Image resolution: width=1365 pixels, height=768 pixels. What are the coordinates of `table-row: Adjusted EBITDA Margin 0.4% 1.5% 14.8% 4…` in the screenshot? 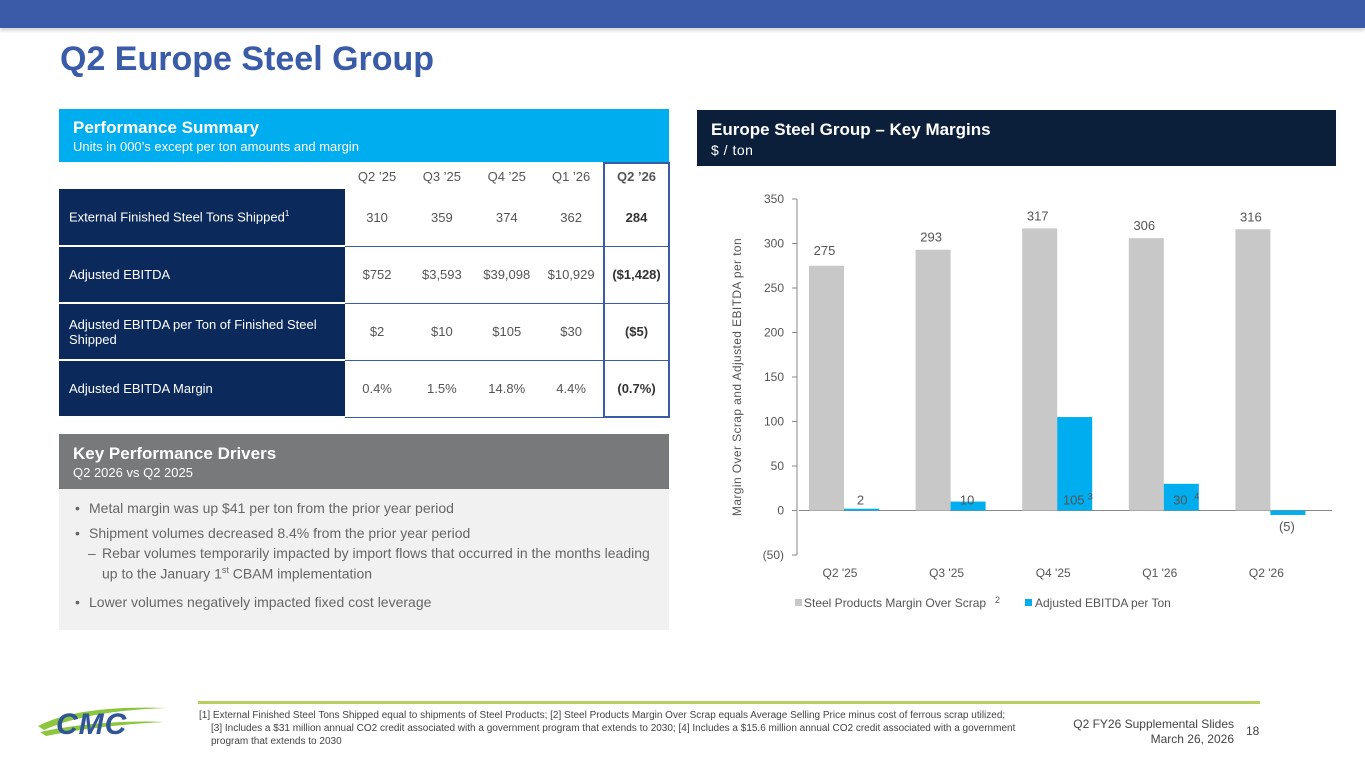 It's located at (364, 389).